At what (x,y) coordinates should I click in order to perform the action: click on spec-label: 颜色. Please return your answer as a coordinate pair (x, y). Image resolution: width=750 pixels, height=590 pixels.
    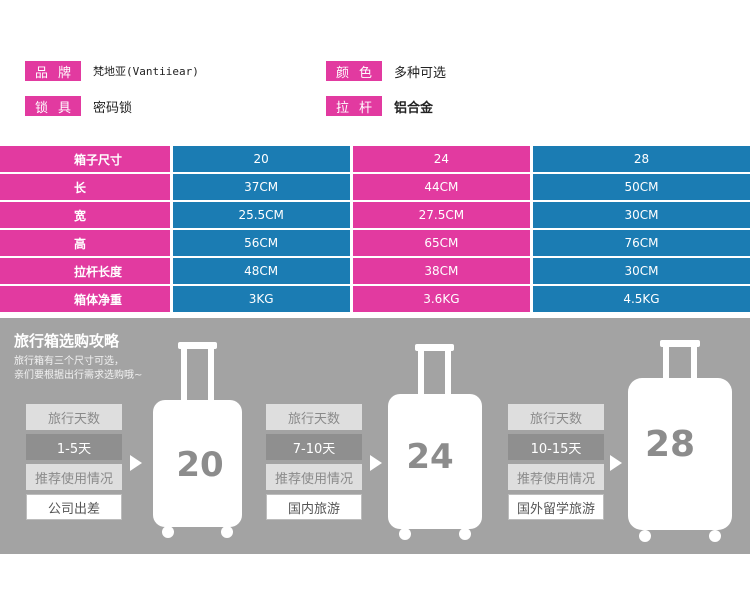
    Looking at the image, I should click on (354, 71).